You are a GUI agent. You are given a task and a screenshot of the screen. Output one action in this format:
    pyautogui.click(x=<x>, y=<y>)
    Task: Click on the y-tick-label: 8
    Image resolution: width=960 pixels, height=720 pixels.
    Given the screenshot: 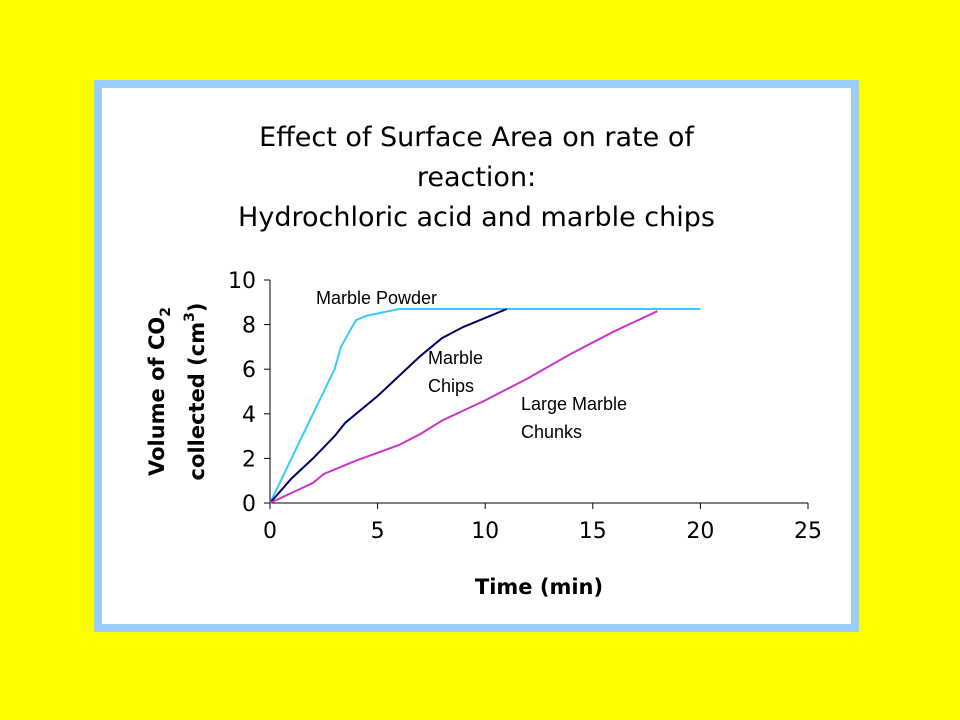 What is the action you would take?
    pyautogui.click(x=249, y=326)
    